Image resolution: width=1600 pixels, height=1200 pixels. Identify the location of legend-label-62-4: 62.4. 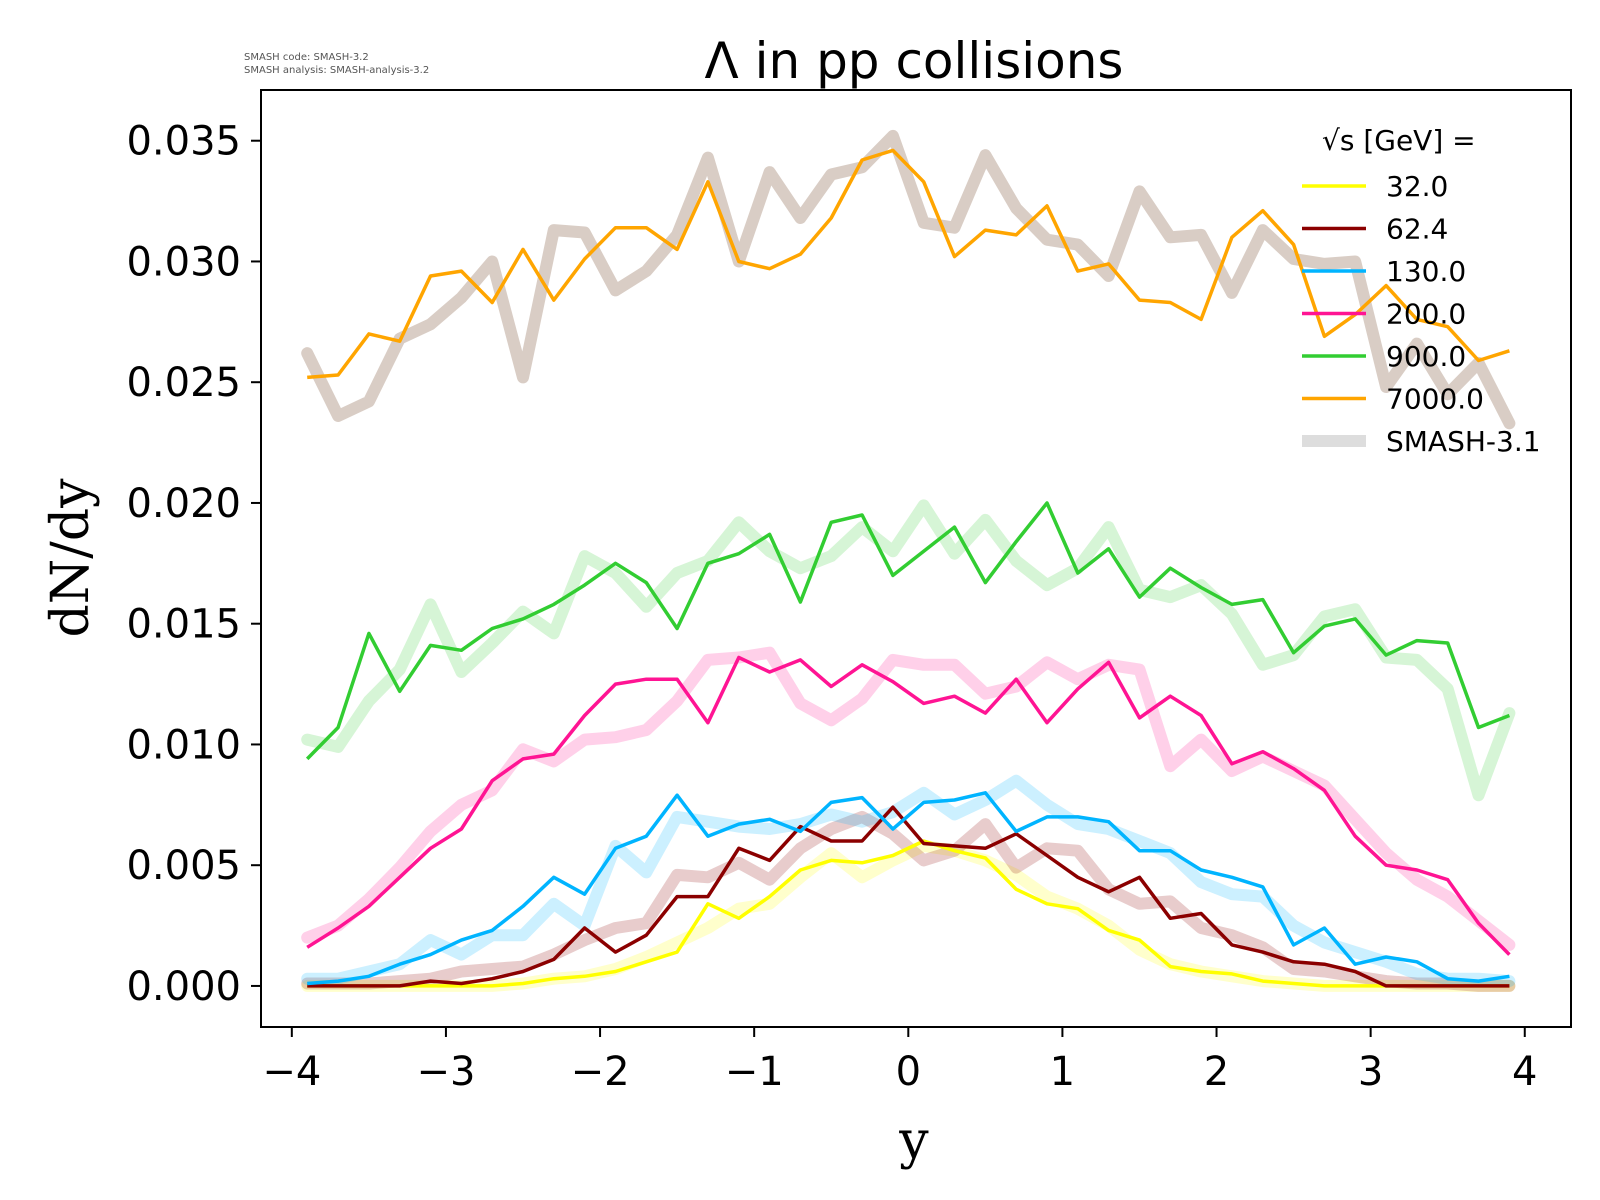
(1417, 229).